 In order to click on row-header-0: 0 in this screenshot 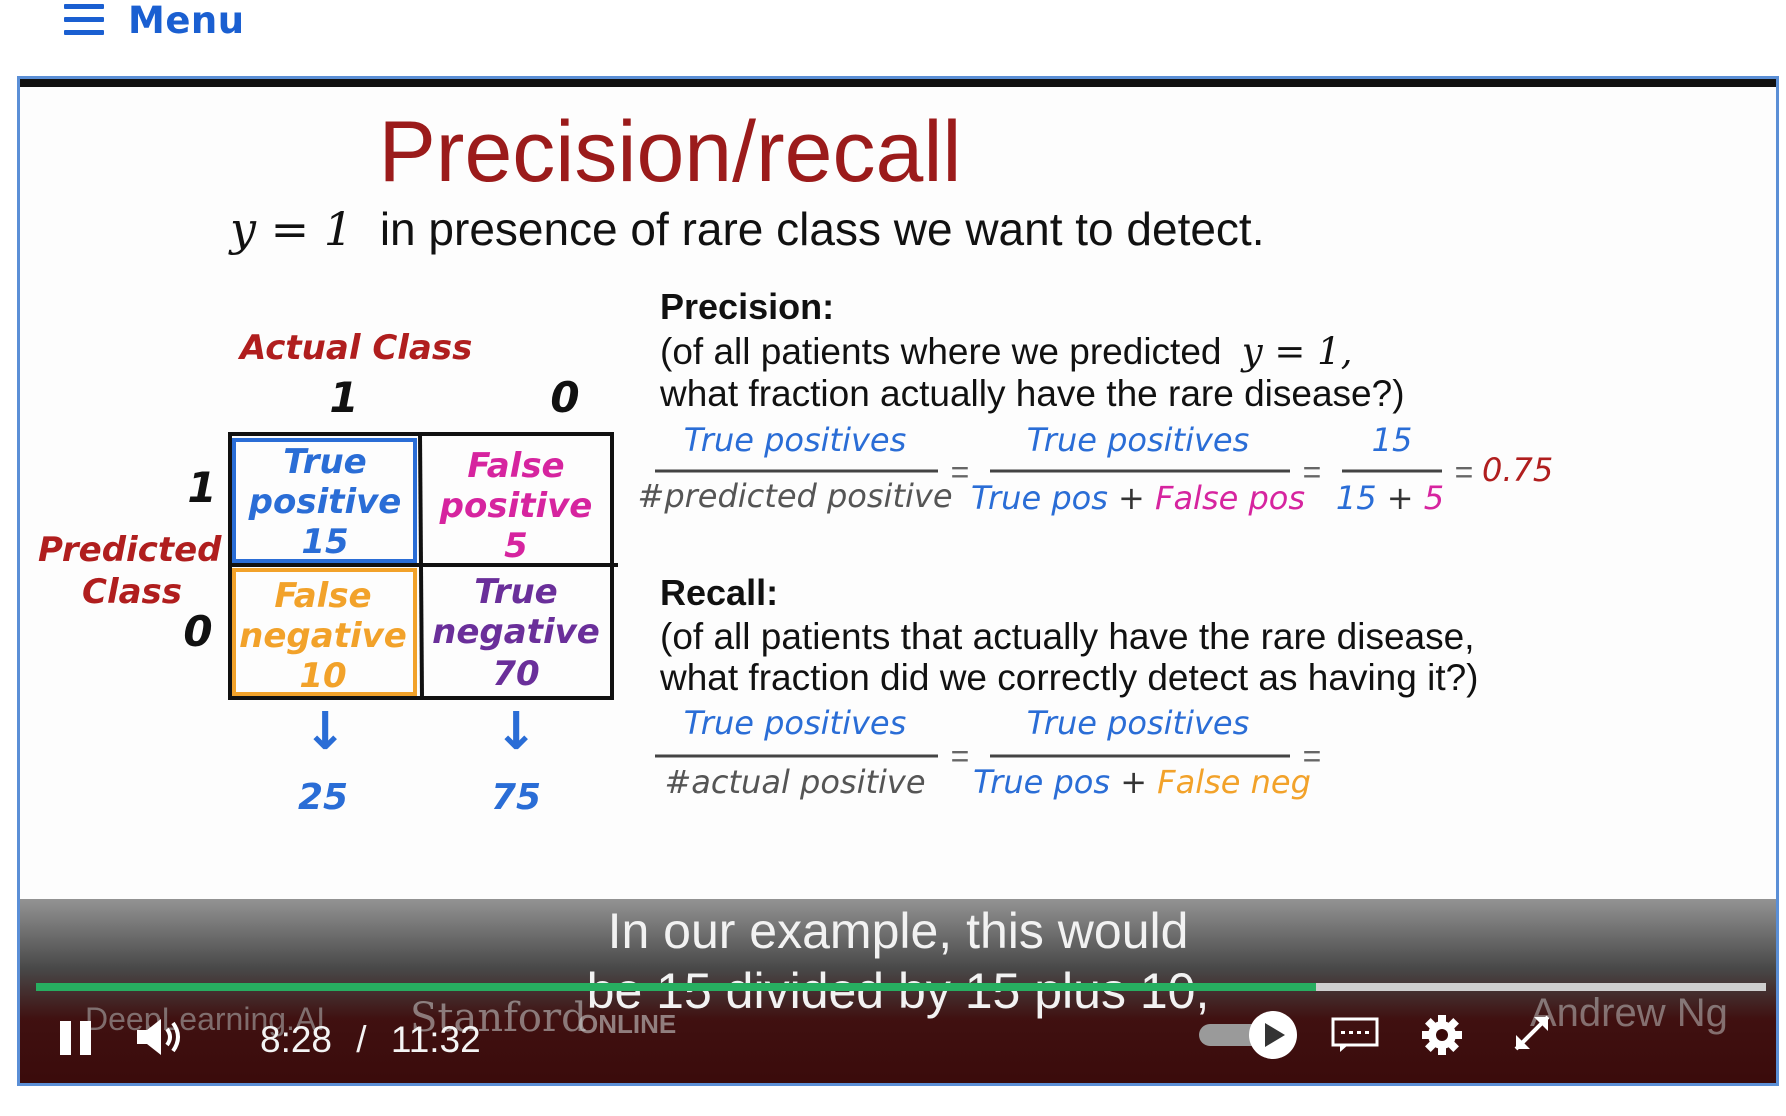, I will do `click(197, 631)`.